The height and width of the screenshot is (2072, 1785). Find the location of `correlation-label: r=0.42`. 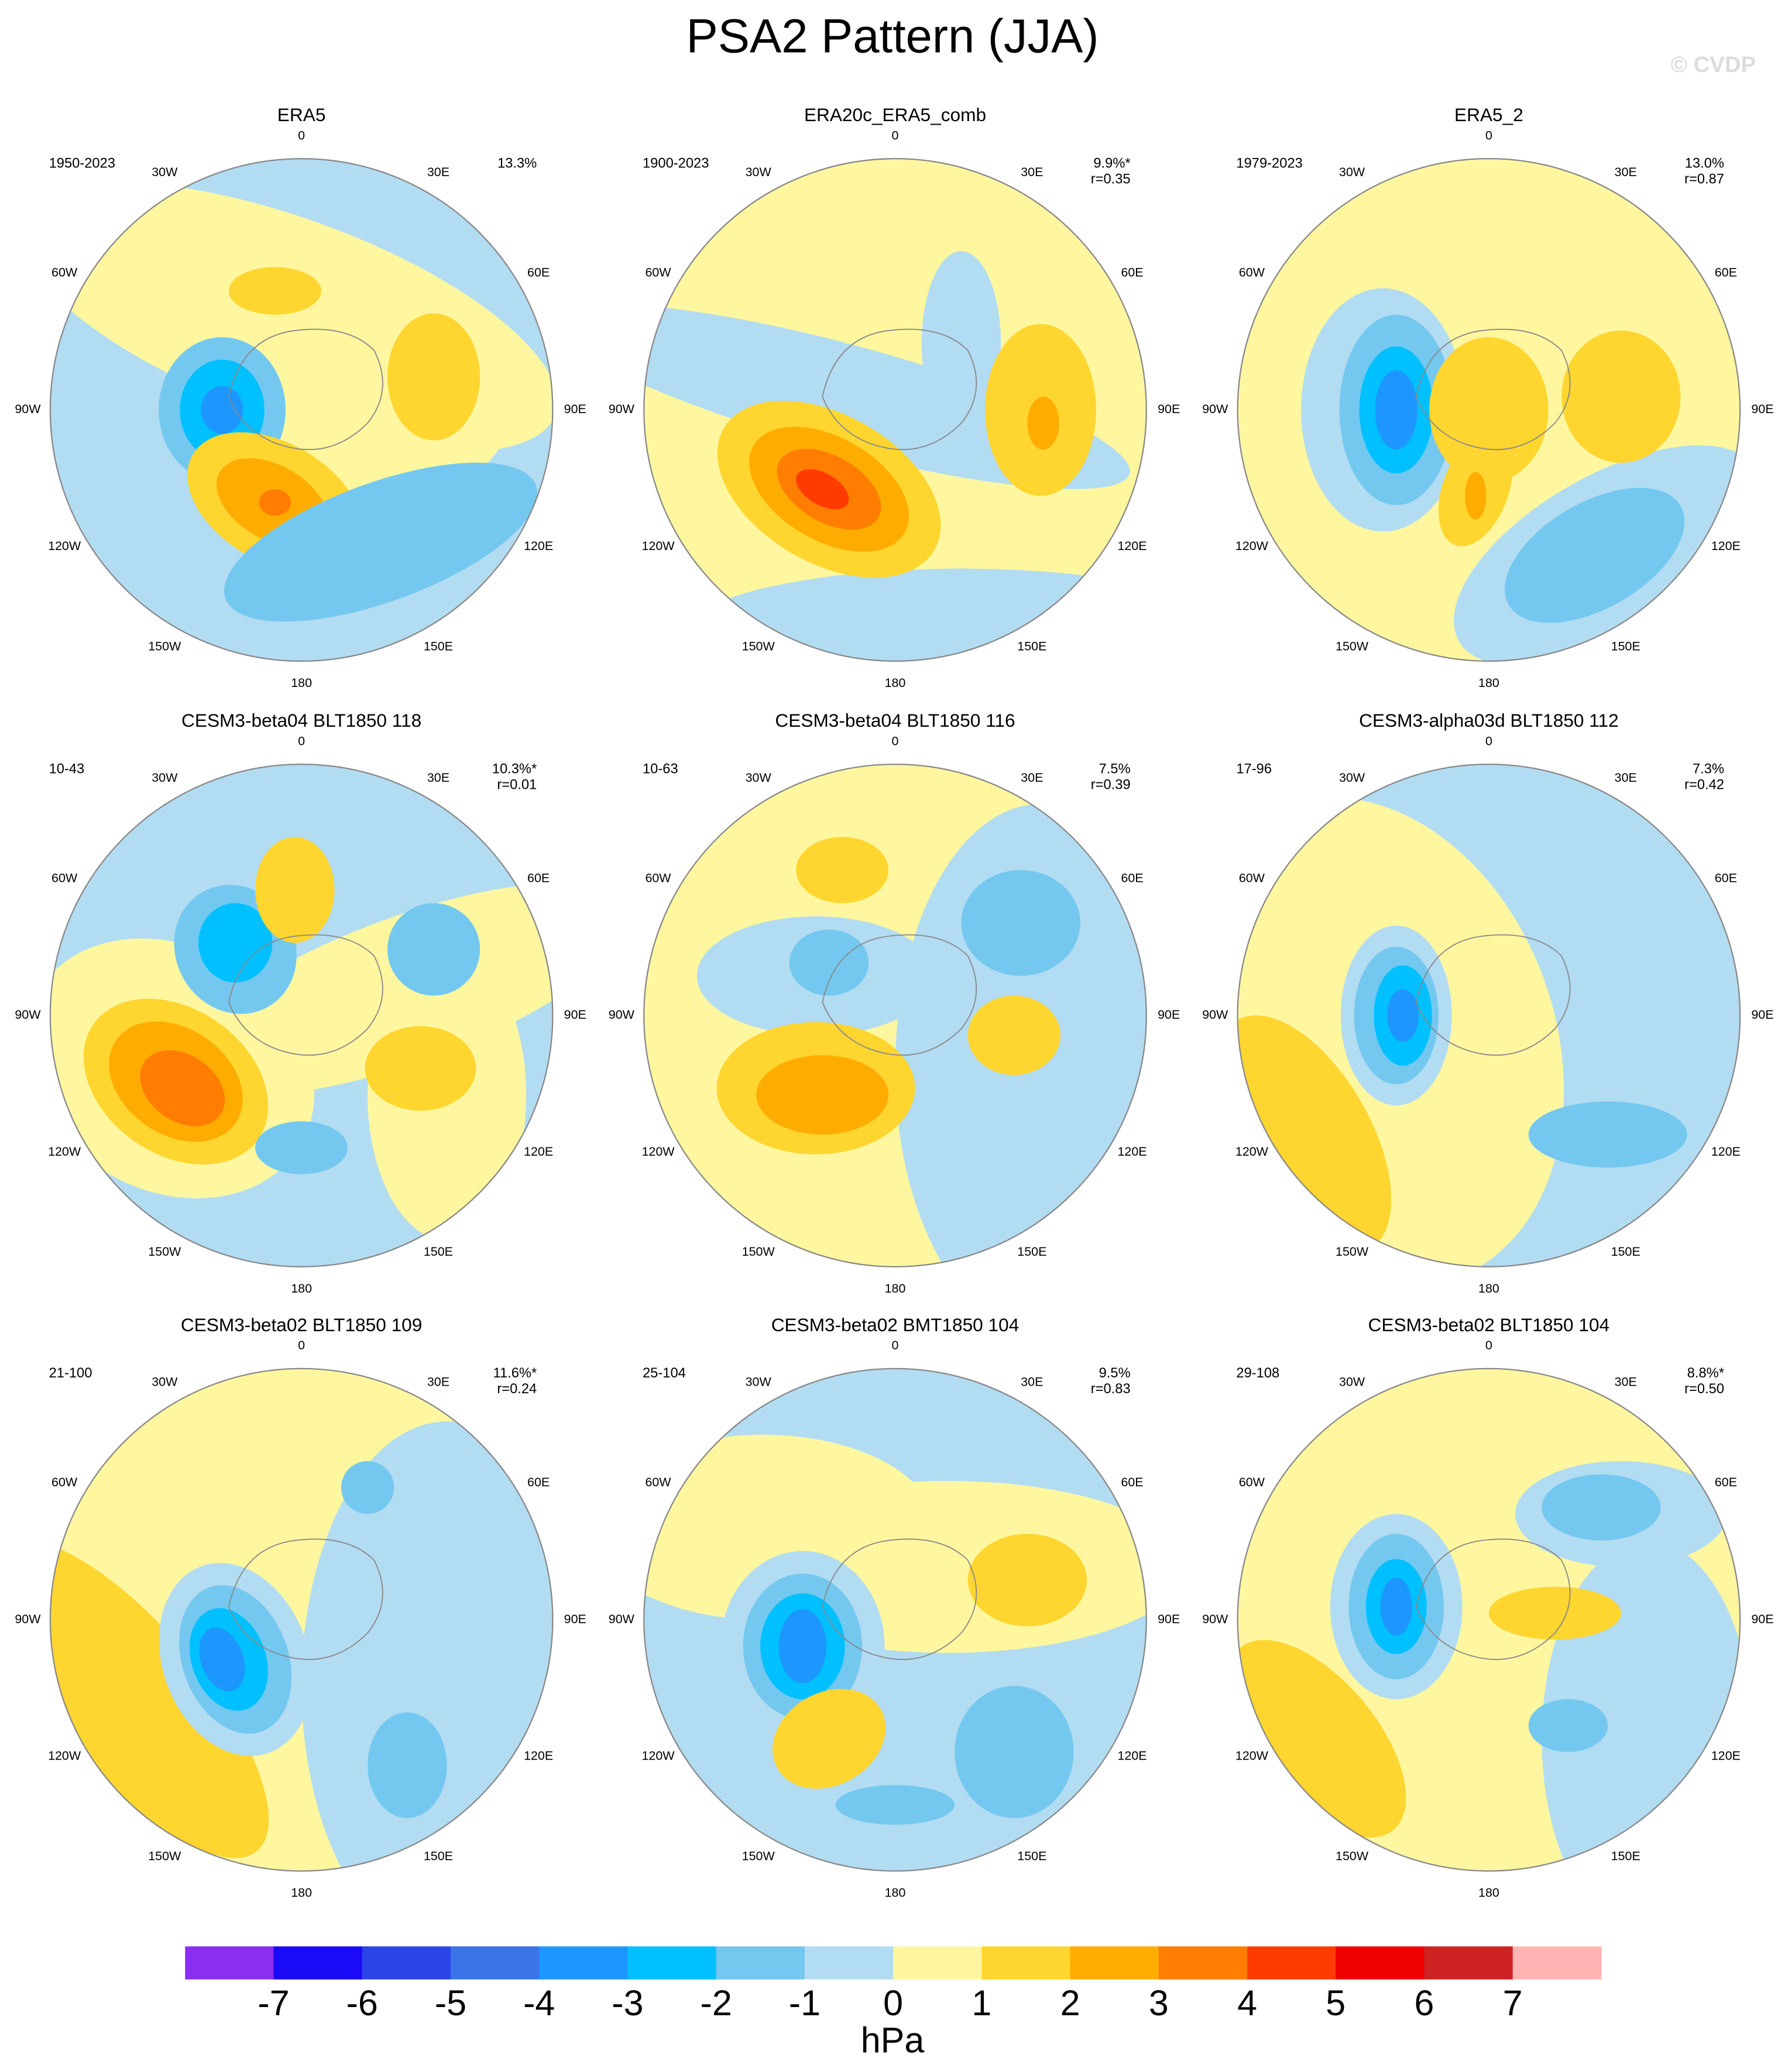

correlation-label: r=0.42 is located at coordinates (1704, 785).